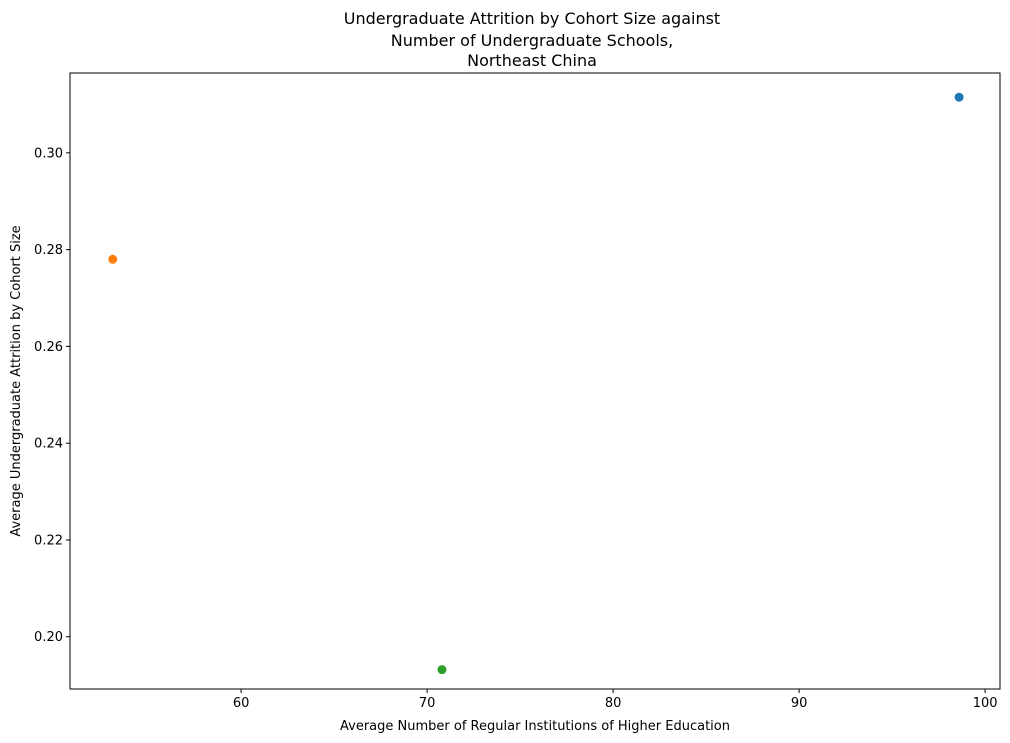 Image resolution: width=1010 pixels, height=743 pixels. Describe the element at coordinates (48, 250) in the screenshot. I see `y-tick-label: 0.28` at that location.